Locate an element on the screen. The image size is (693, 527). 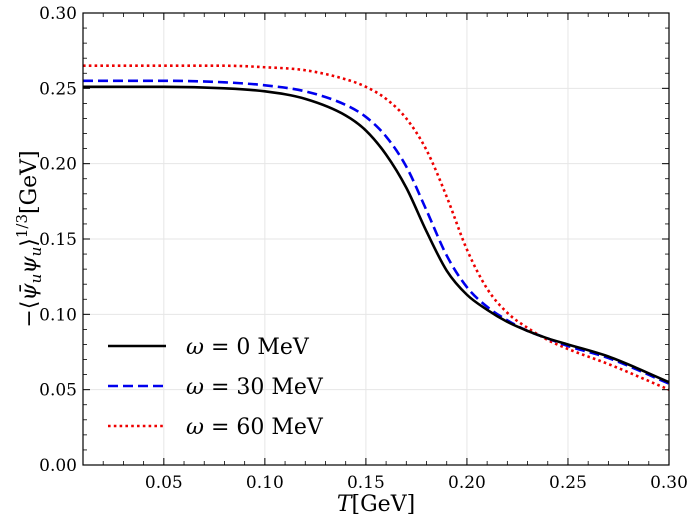
x-tick-label: 0.30 is located at coordinates (669, 483).